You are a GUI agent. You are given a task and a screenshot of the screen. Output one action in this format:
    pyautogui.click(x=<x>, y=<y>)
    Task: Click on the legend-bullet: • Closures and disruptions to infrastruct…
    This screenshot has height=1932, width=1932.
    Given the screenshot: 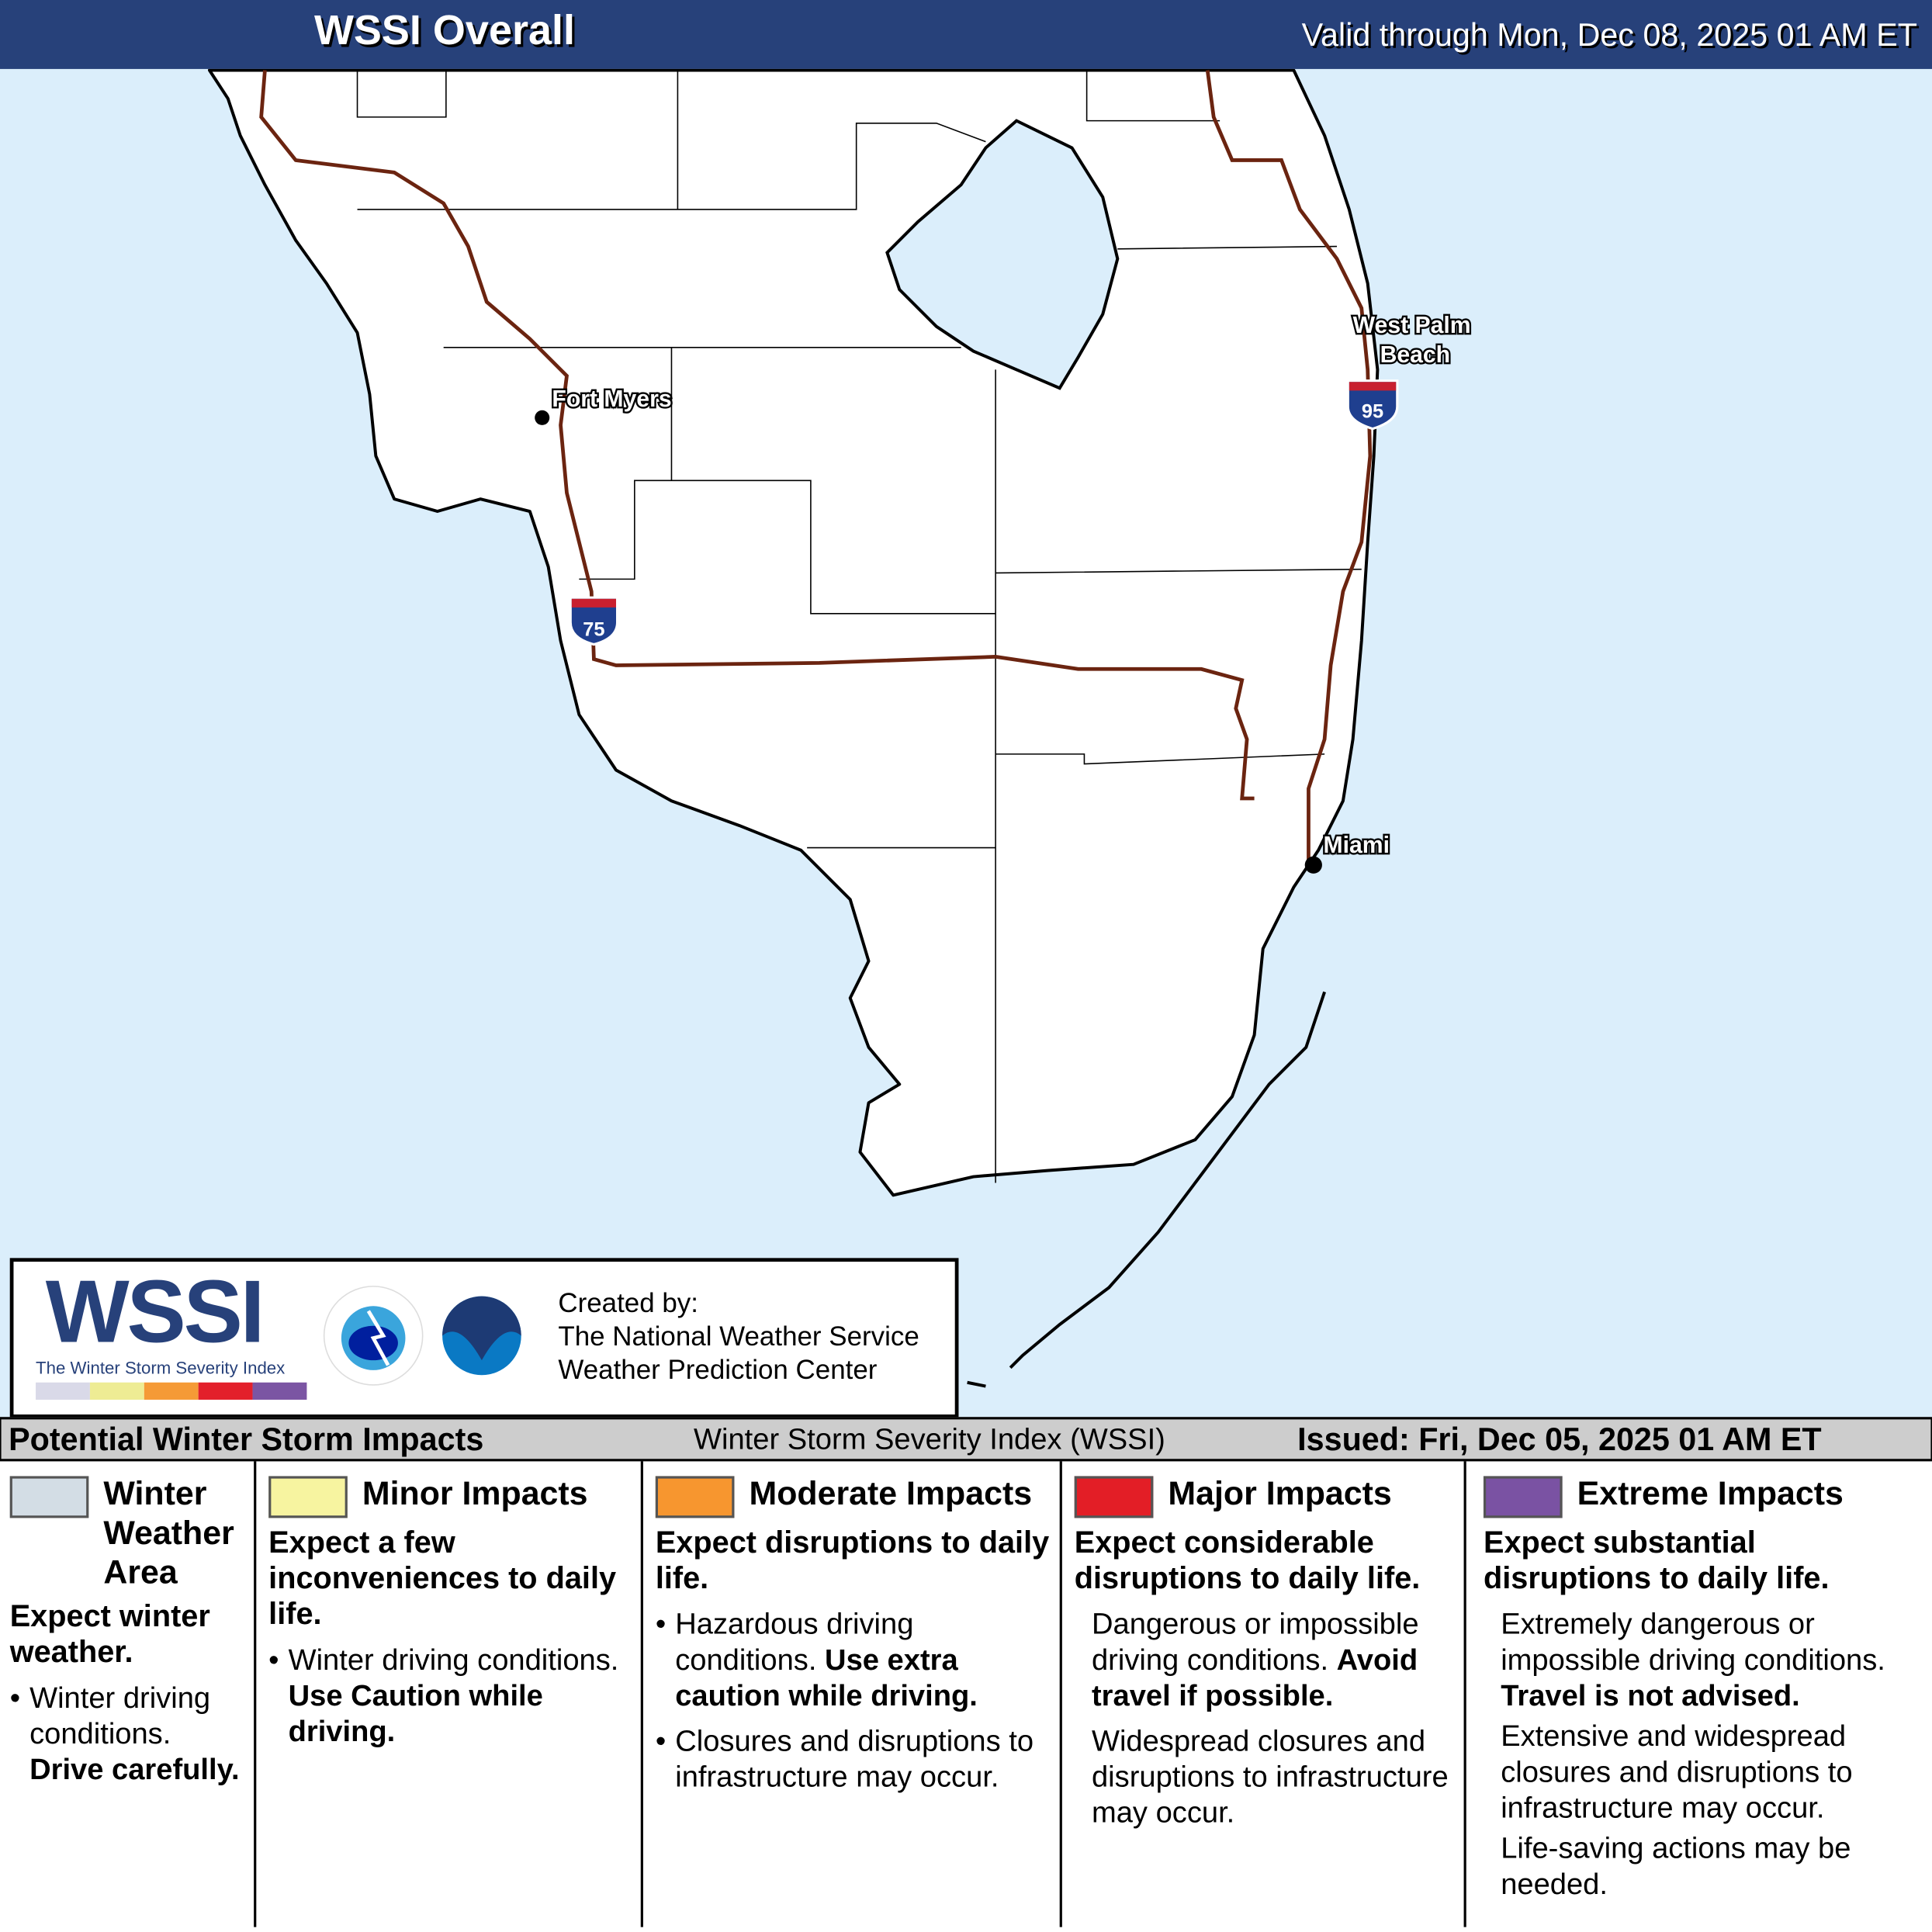 What is the action you would take?
    pyautogui.click(x=844, y=1760)
    